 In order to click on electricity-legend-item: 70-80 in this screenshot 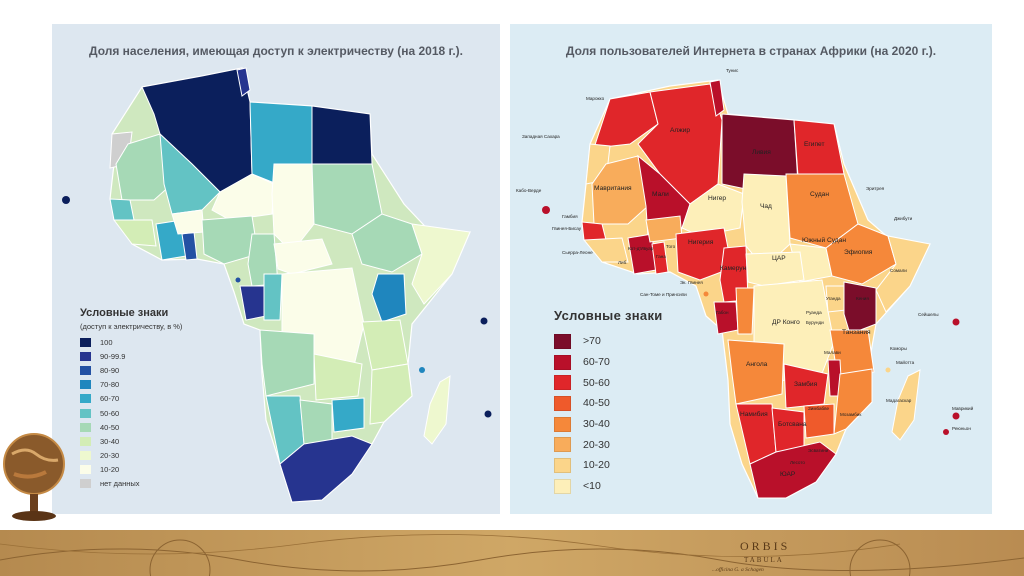, I will do `click(150, 385)`.